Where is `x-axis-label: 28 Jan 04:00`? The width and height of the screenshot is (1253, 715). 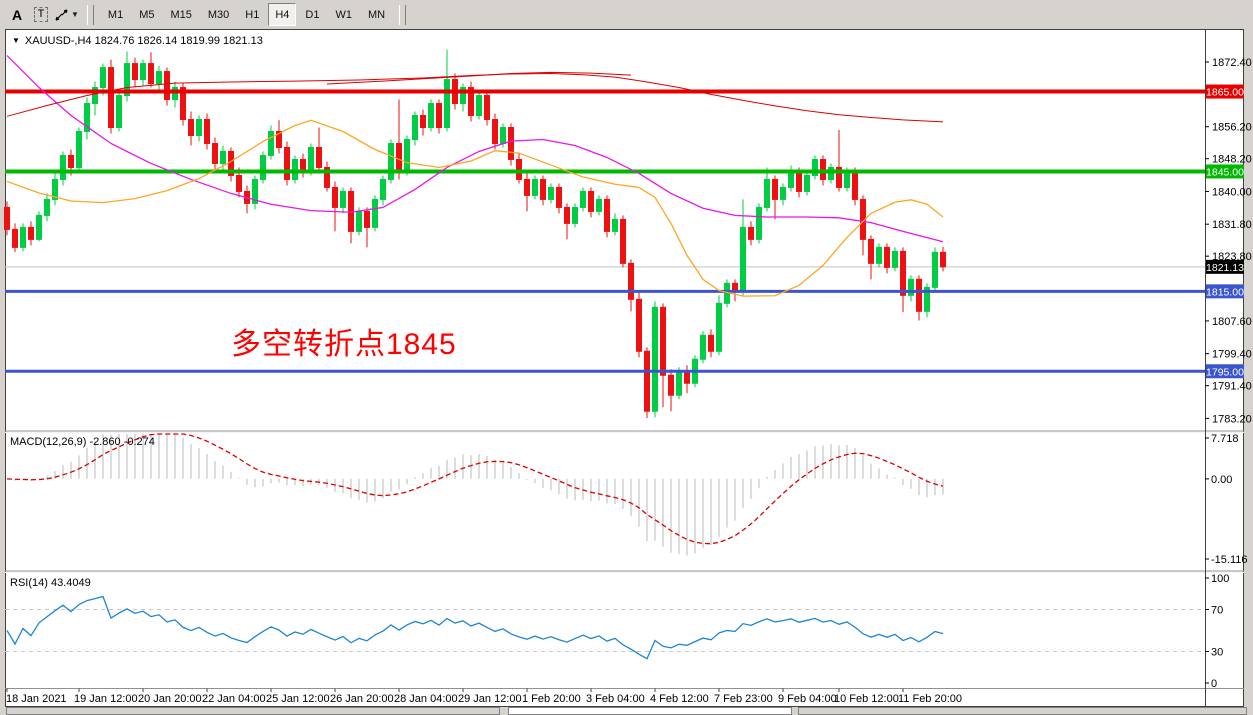
x-axis-label: 28 Jan 04:00 is located at coordinates (426, 699).